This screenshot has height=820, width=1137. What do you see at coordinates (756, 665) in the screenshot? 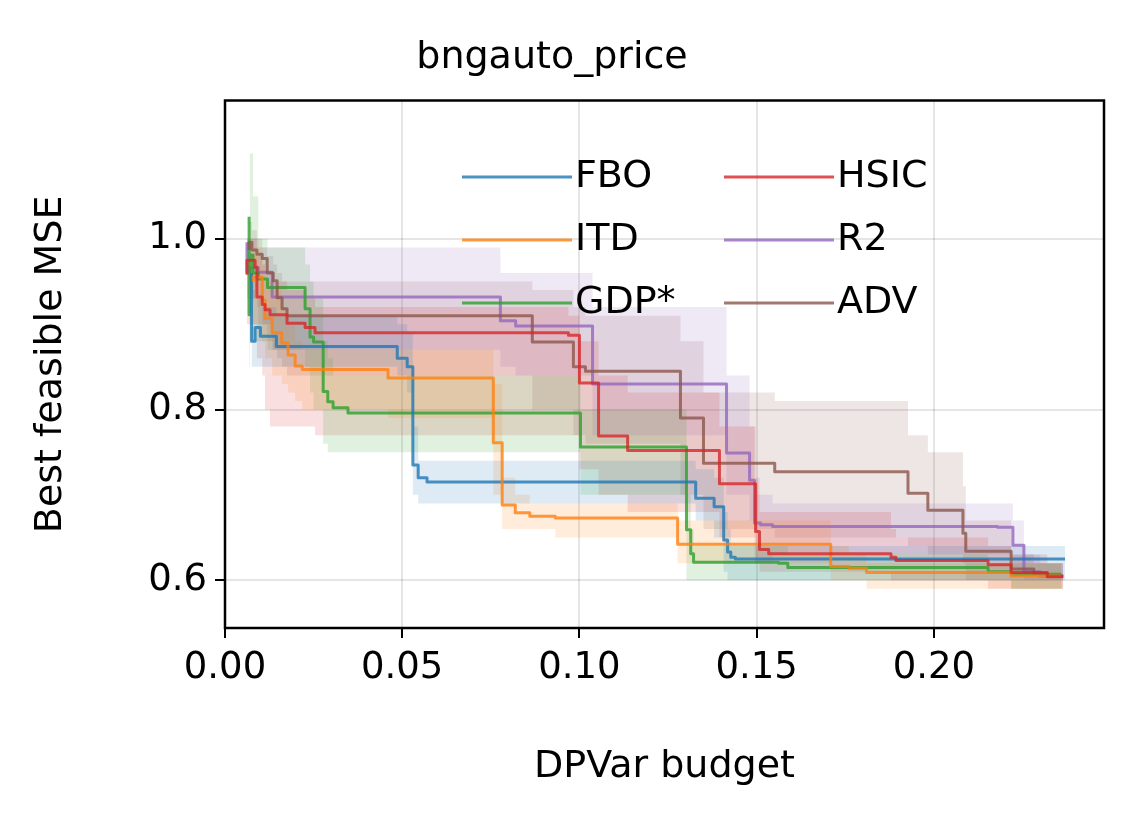
I see `x-tick-label: 0.15` at bounding box center [756, 665].